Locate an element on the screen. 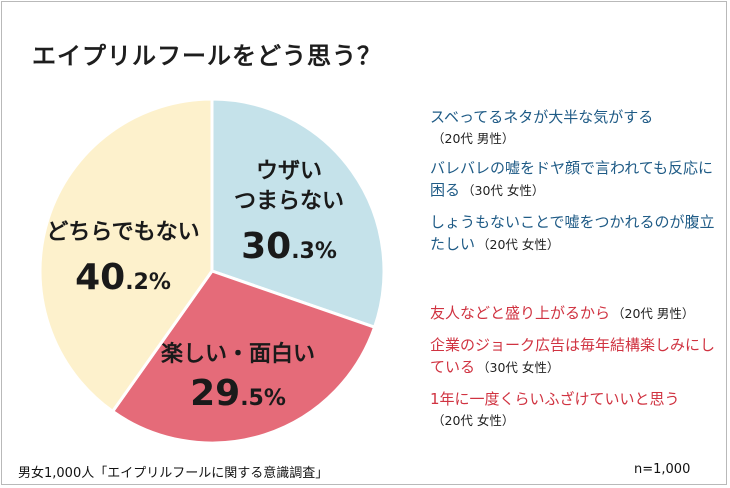 This screenshot has width=730, height=488. survey-source: 男女1,000人「エイプリルフールに関する意識調査」 is located at coordinates (173, 473).